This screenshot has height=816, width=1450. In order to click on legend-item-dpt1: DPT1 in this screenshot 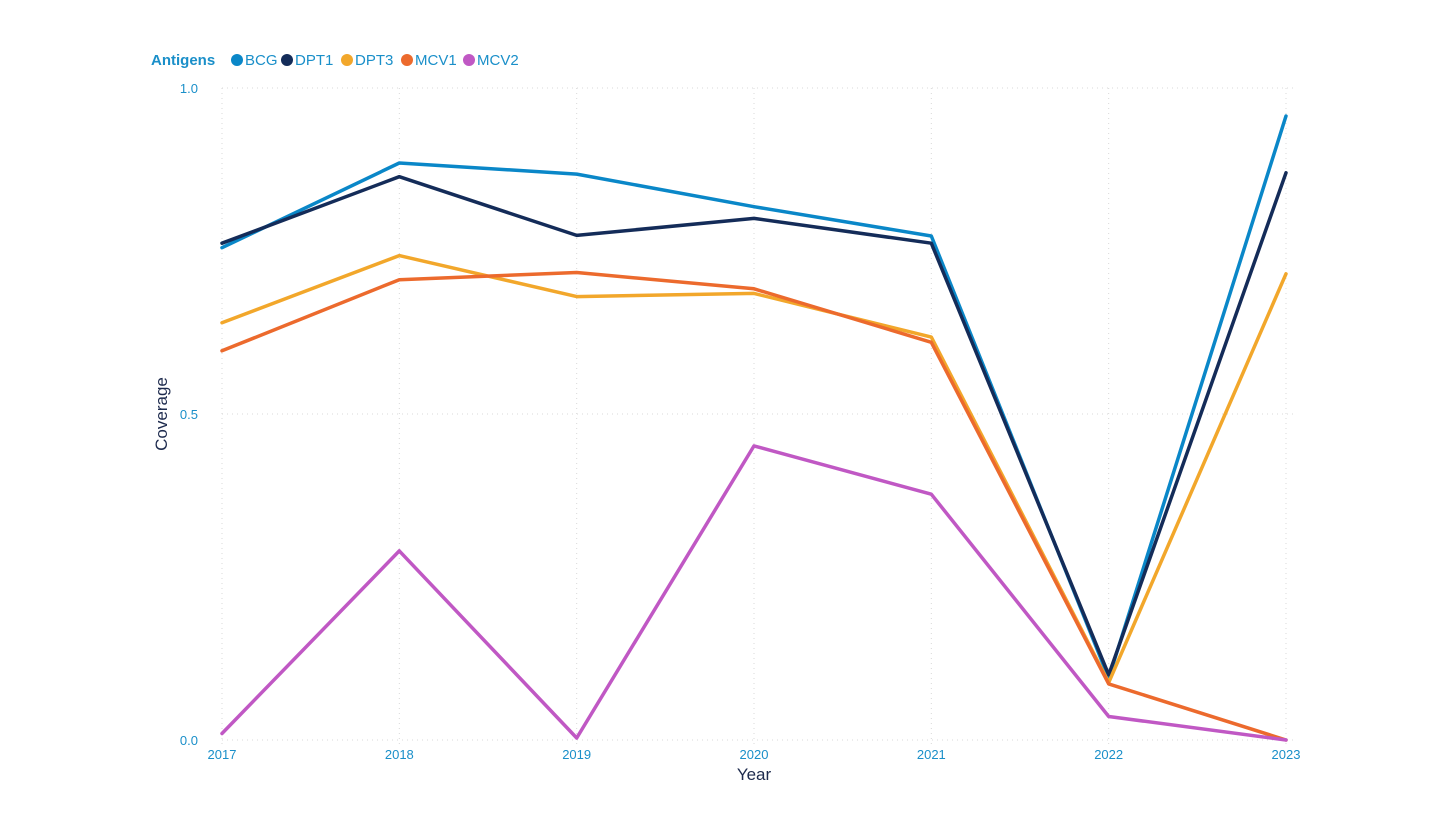, I will do `click(307, 60)`.